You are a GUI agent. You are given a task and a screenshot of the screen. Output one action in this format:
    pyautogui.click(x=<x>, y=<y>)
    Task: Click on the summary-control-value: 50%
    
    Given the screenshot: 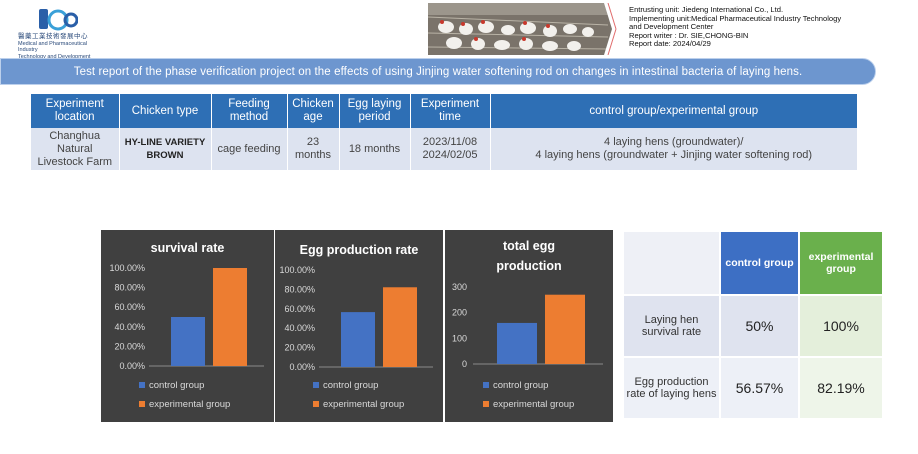 What is the action you would take?
    pyautogui.click(x=759, y=326)
    